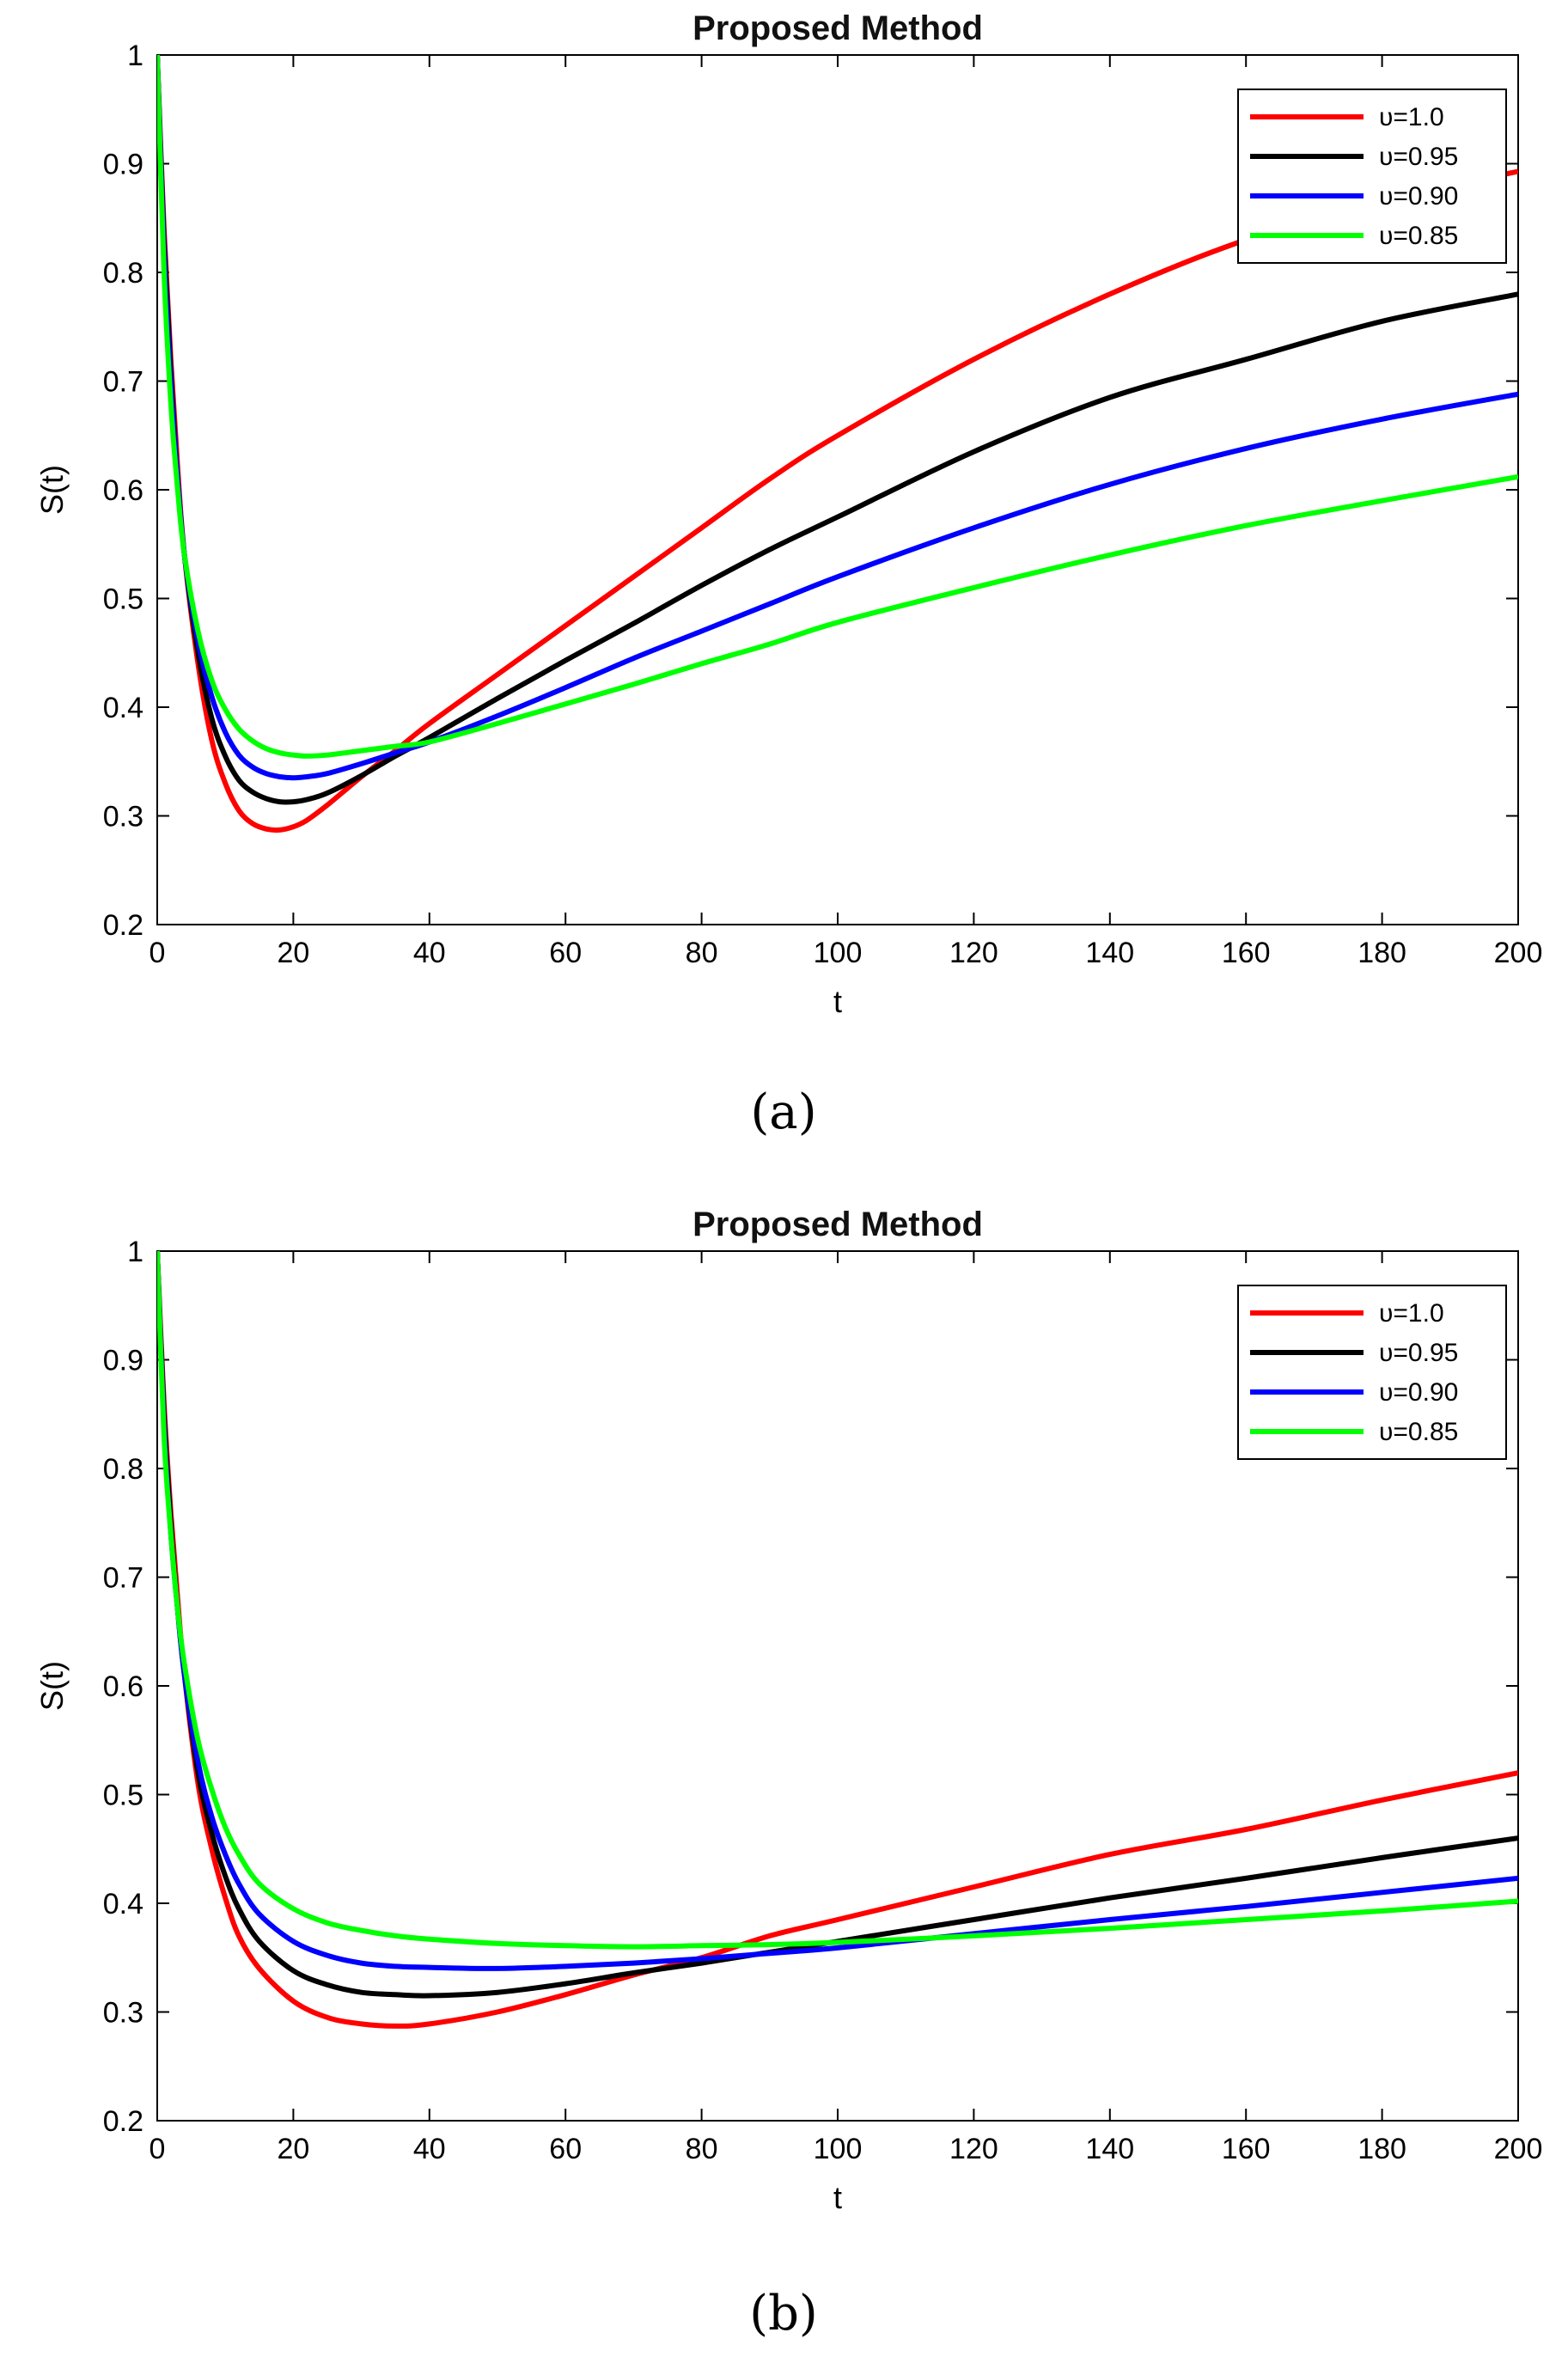 Image resolution: width=1568 pixels, height=2363 pixels. What do you see at coordinates (123, 599) in the screenshot?
I see `chart-a-ytick-label: 0.5` at bounding box center [123, 599].